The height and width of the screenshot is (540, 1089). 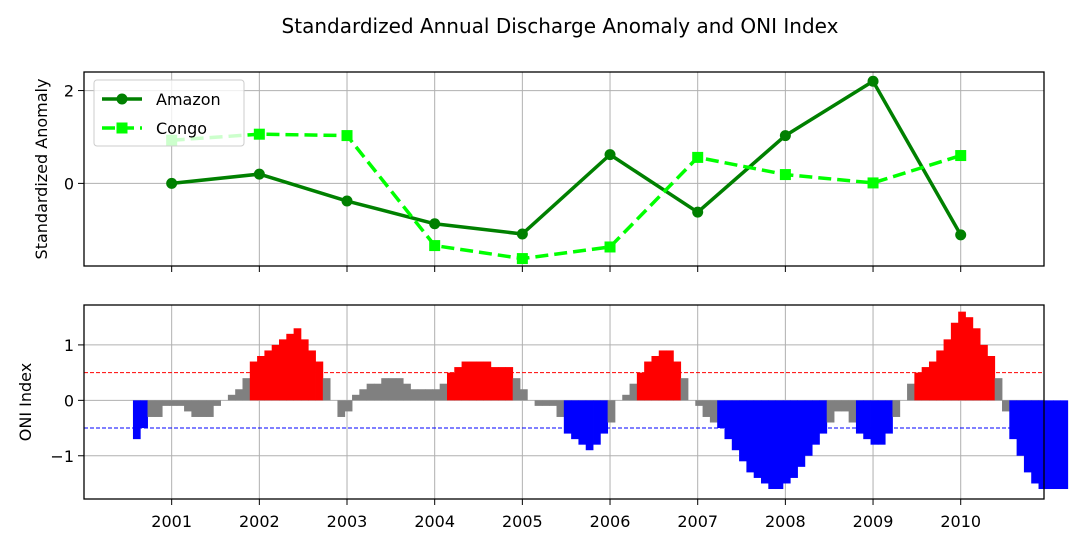 What do you see at coordinates (522, 521) in the screenshot?
I see `bottom-xtick-label: 2005` at bounding box center [522, 521].